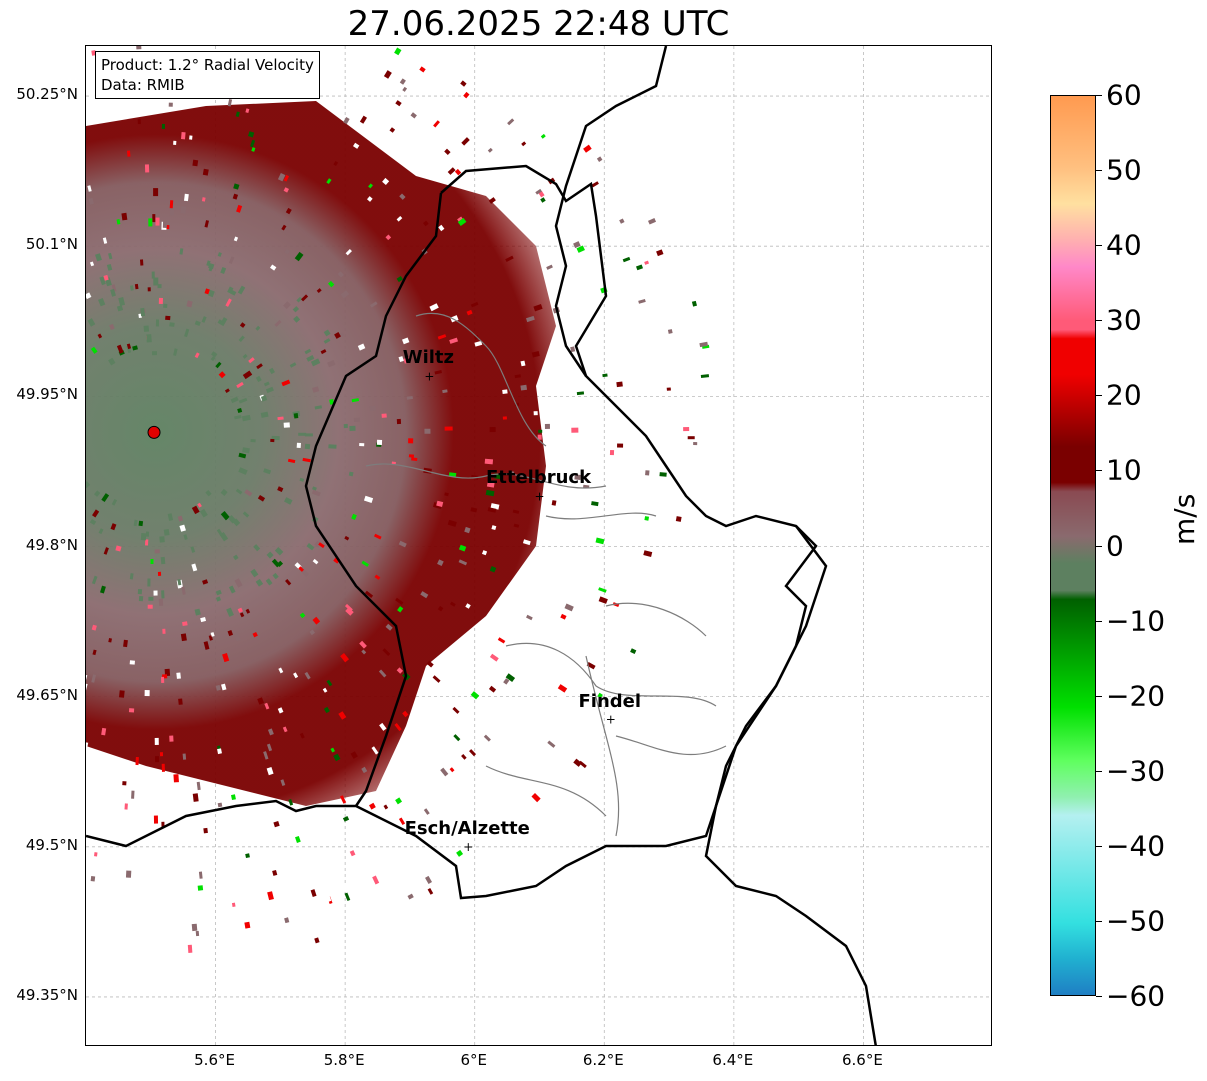 This screenshot has height=1081, width=1207. What do you see at coordinates (473, 1060) in the screenshot?
I see `lon-tick-label: 6°E` at bounding box center [473, 1060].